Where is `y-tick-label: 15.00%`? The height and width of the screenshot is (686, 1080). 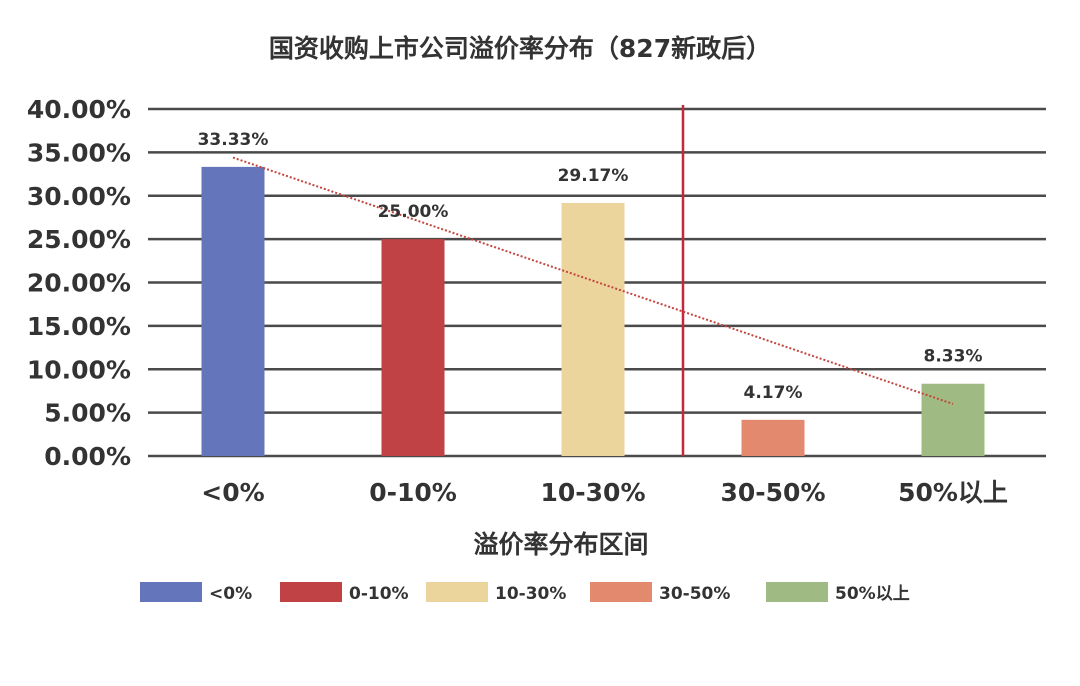 y-tick-label: 15.00% is located at coordinates (79, 326).